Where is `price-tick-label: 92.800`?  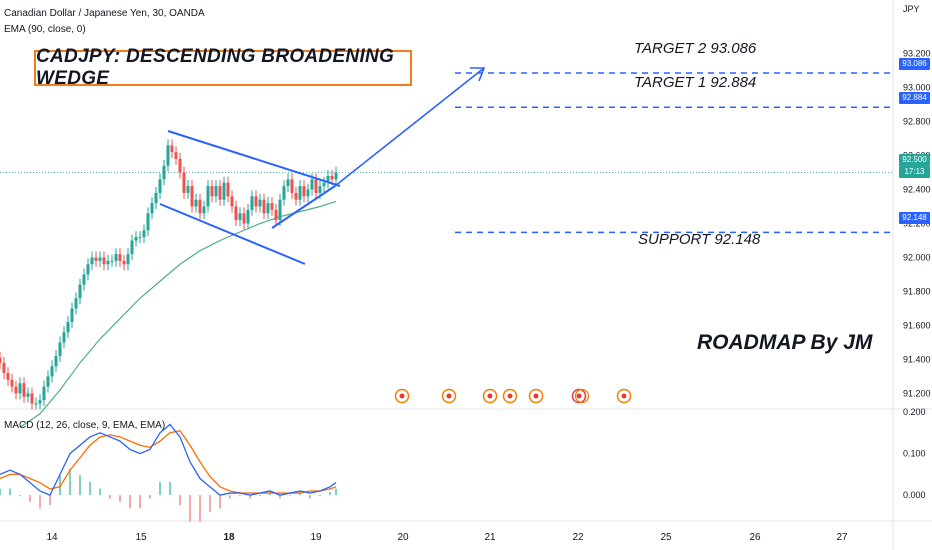
price-tick-label: 92.800 is located at coordinates (917, 122).